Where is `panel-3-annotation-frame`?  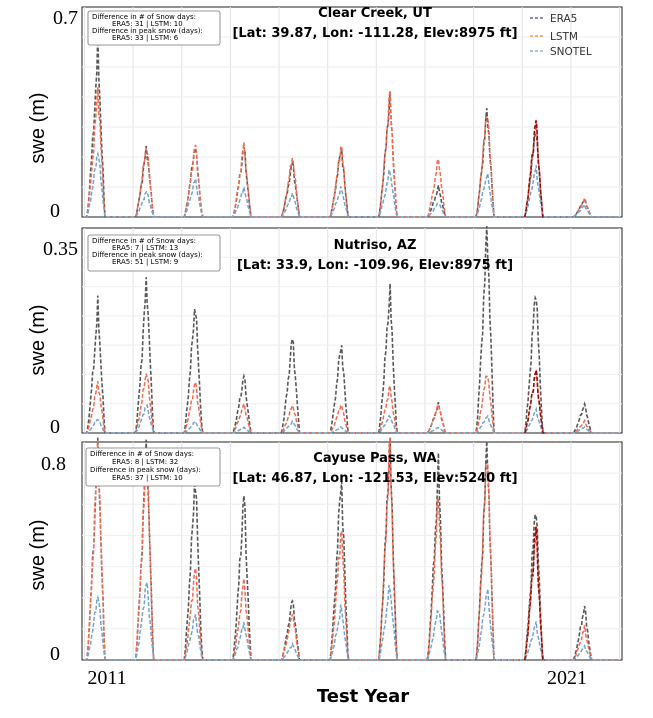
panel-3-annotation-frame is located at coordinates (153, 467).